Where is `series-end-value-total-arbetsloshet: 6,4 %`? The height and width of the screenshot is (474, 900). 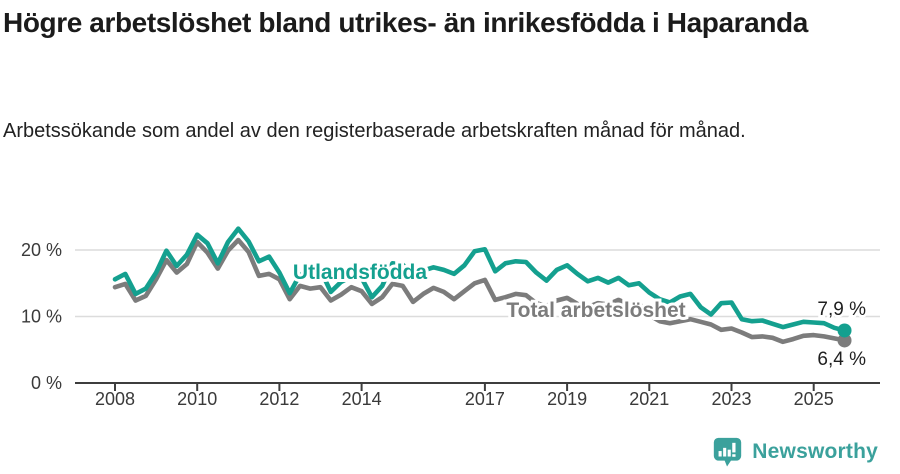
series-end-value-total-arbetsloshet: 6,4 % is located at coordinates (841, 359).